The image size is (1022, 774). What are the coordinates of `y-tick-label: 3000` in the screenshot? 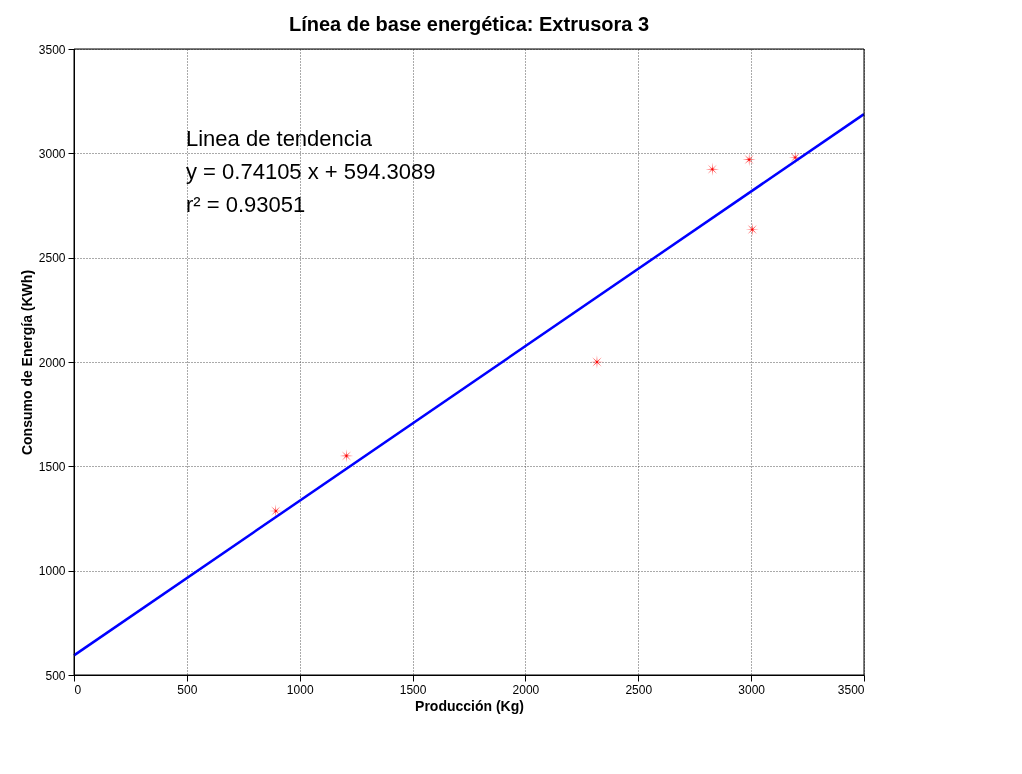 It's located at (52, 153).